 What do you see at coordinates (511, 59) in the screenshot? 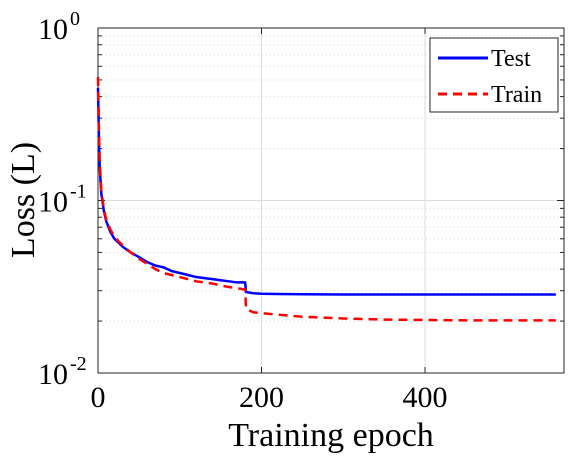
I see `legend-test-label: Test` at bounding box center [511, 59].